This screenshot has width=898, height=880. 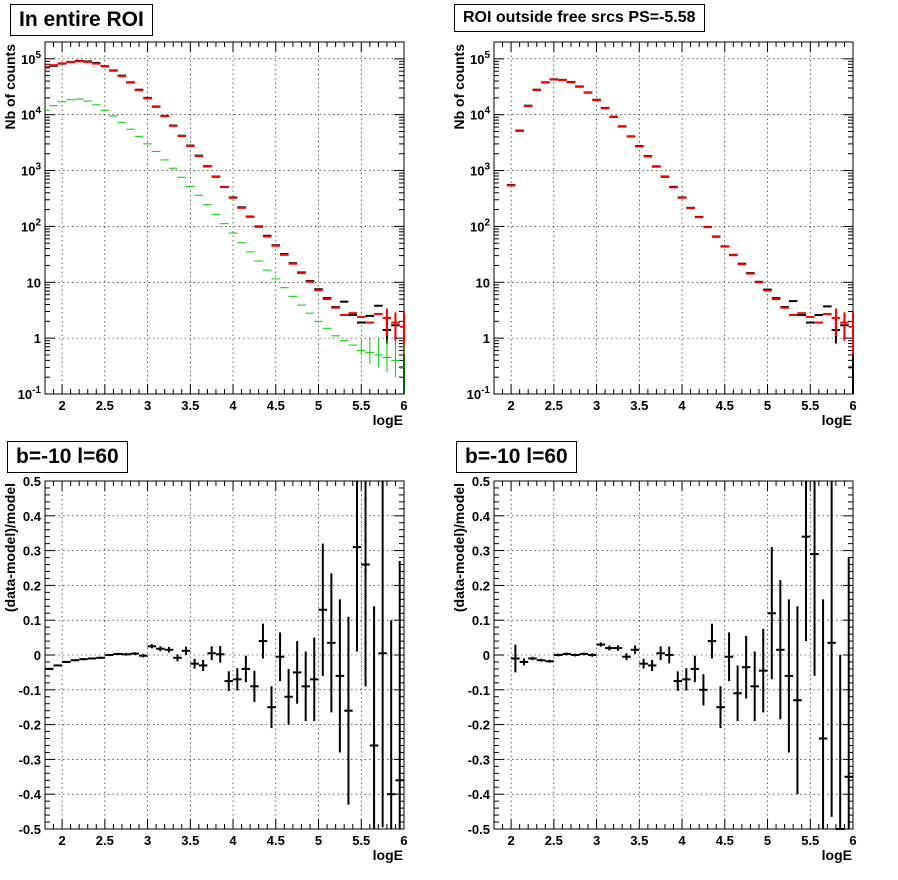 What do you see at coordinates (480, 114) in the screenshot?
I see `y-tick-label: 10⁴` at bounding box center [480, 114].